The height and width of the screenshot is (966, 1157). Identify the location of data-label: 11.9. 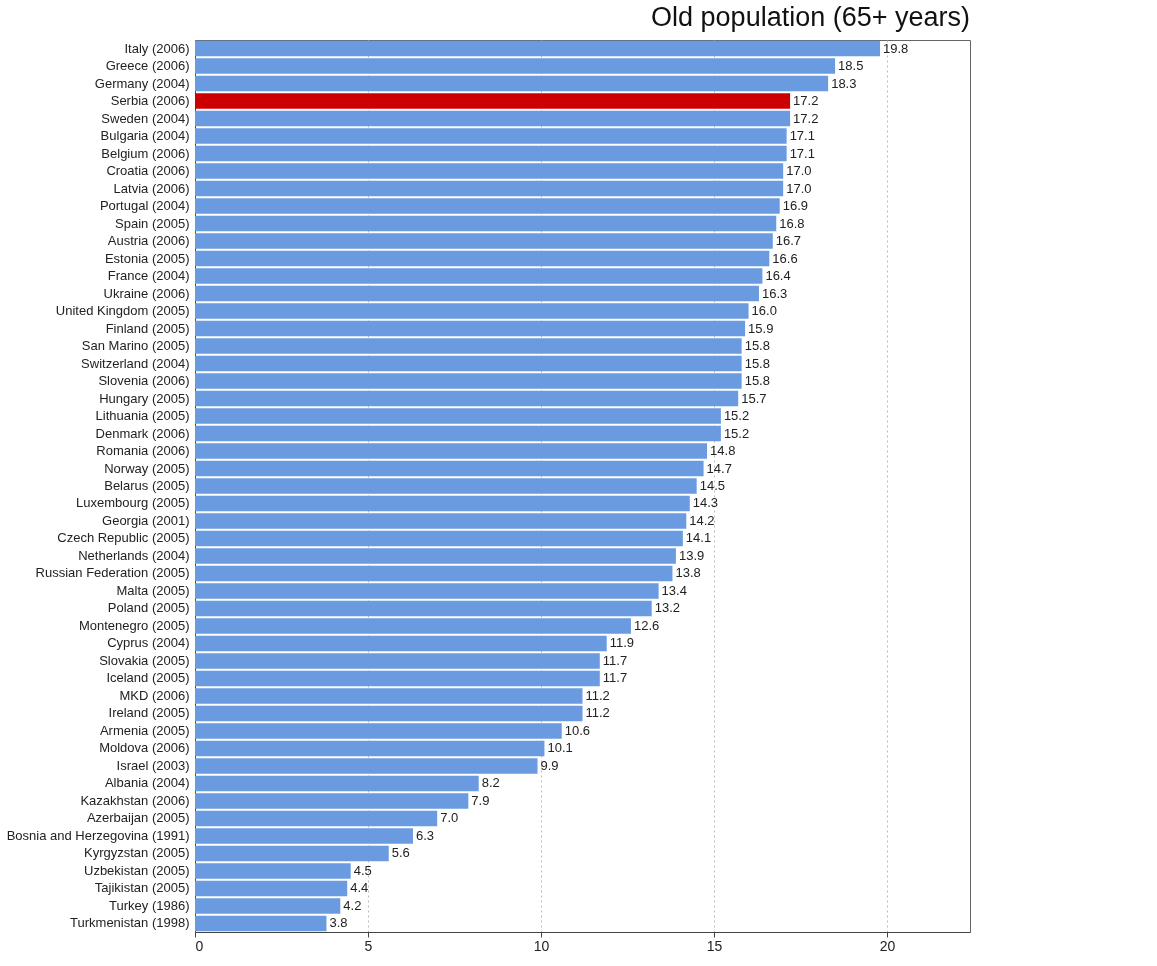
(622, 643).